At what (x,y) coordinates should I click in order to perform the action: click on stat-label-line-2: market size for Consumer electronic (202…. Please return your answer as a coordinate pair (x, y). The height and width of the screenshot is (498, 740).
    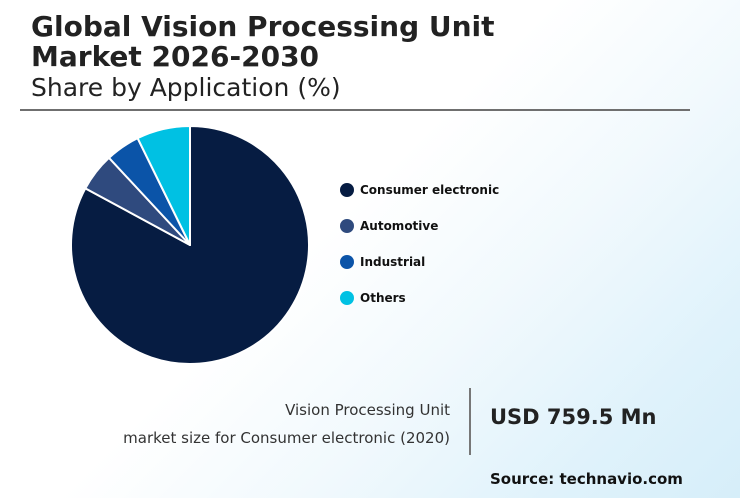
    Looking at the image, I should click on (286, 438).